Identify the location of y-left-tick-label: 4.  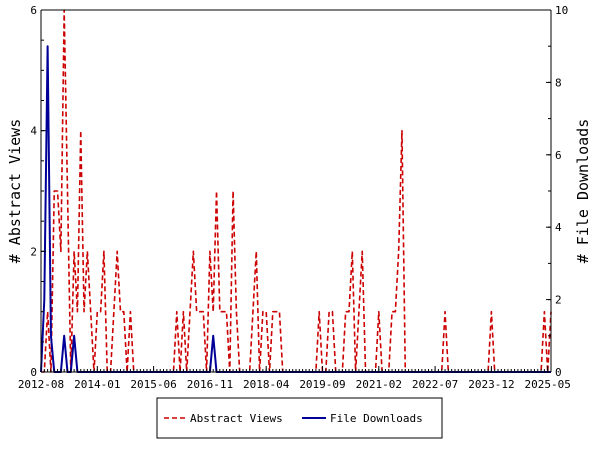
(33, 131).